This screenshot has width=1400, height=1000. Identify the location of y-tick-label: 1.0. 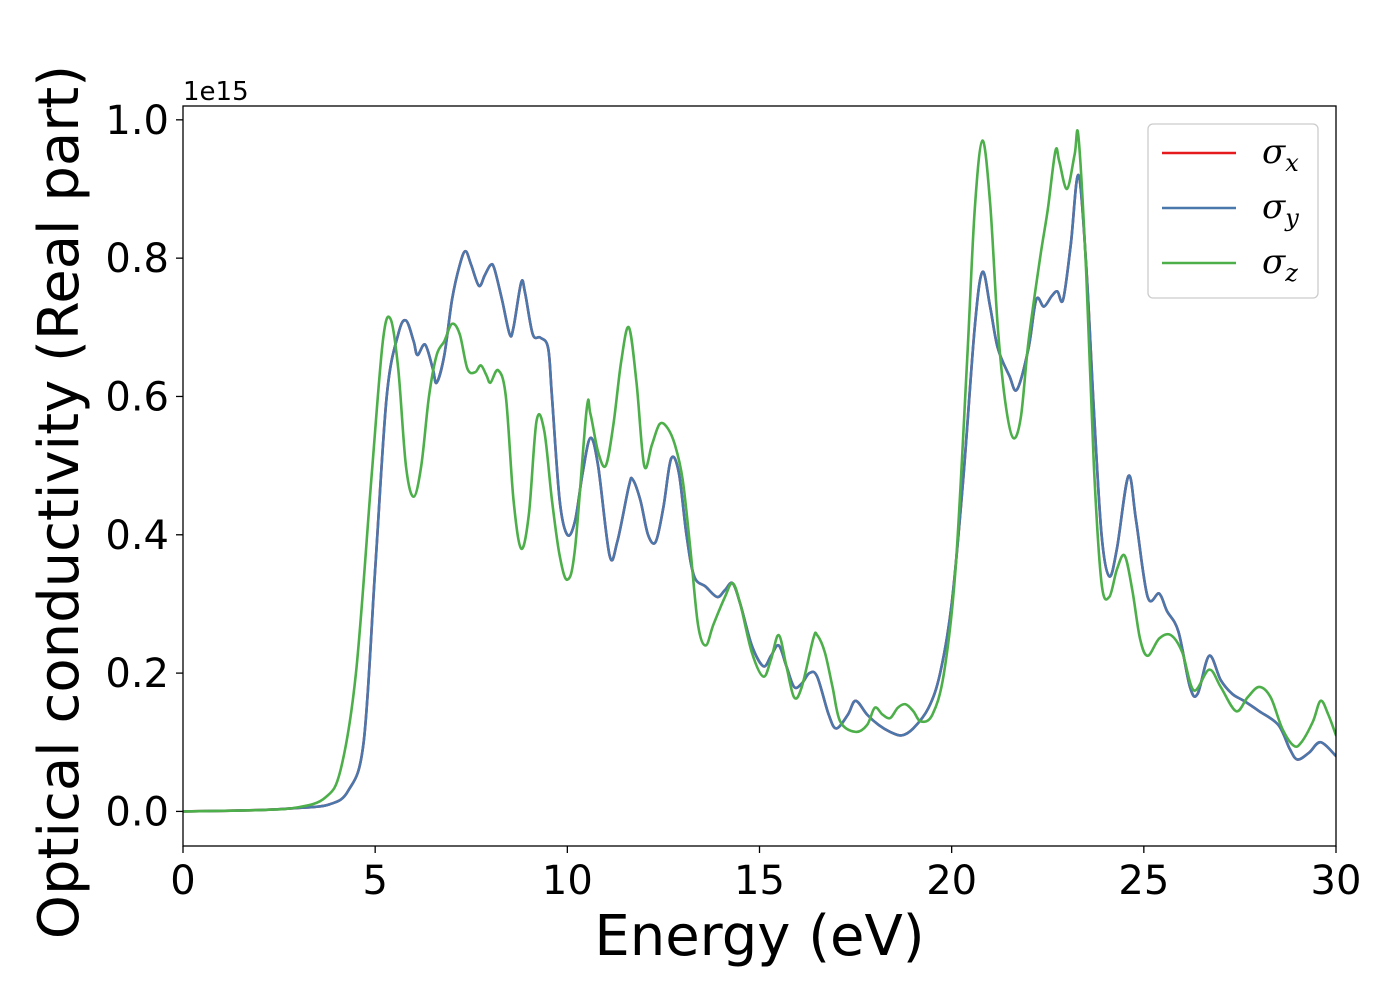
(137, 121).